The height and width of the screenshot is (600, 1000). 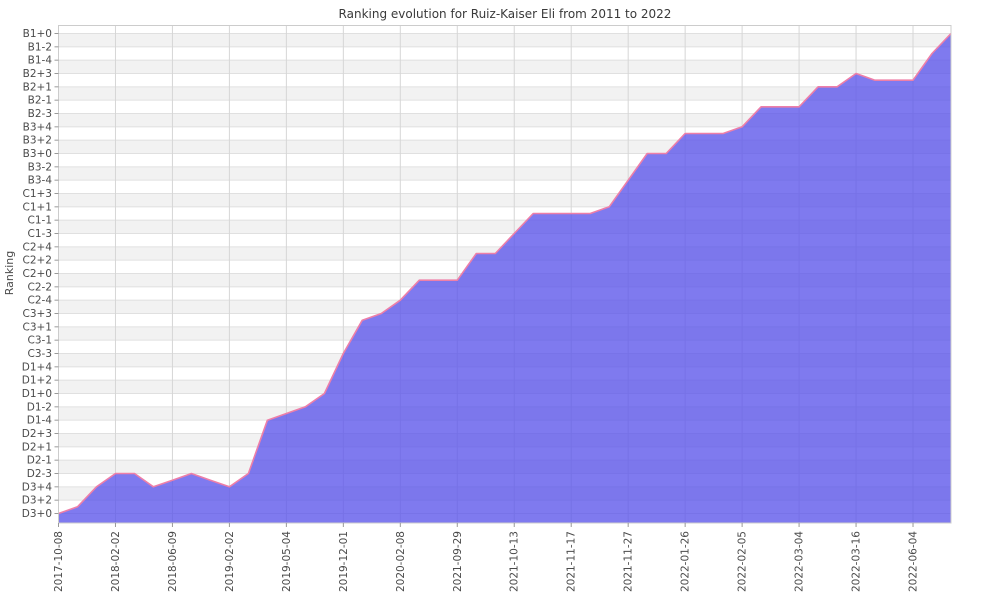 What do you see at coordinates (40, 354) in the screenshot?
I see `y-tick-label: C3-3` at bounding box center [40, 354].